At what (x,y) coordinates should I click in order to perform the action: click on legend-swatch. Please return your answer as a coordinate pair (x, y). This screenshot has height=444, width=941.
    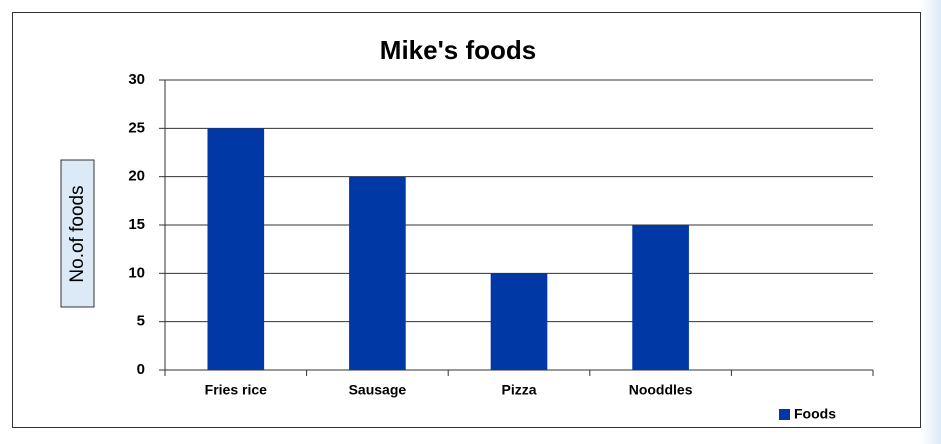
    Looking at the image, I should click on (784, 414).